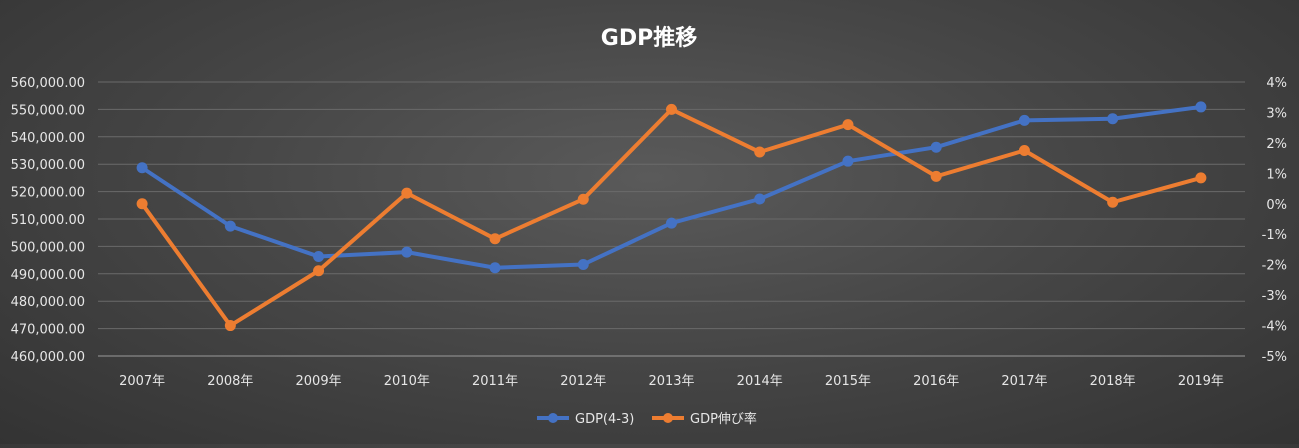  I want to click on x-tick-label: 2012年, so click(583, 381).